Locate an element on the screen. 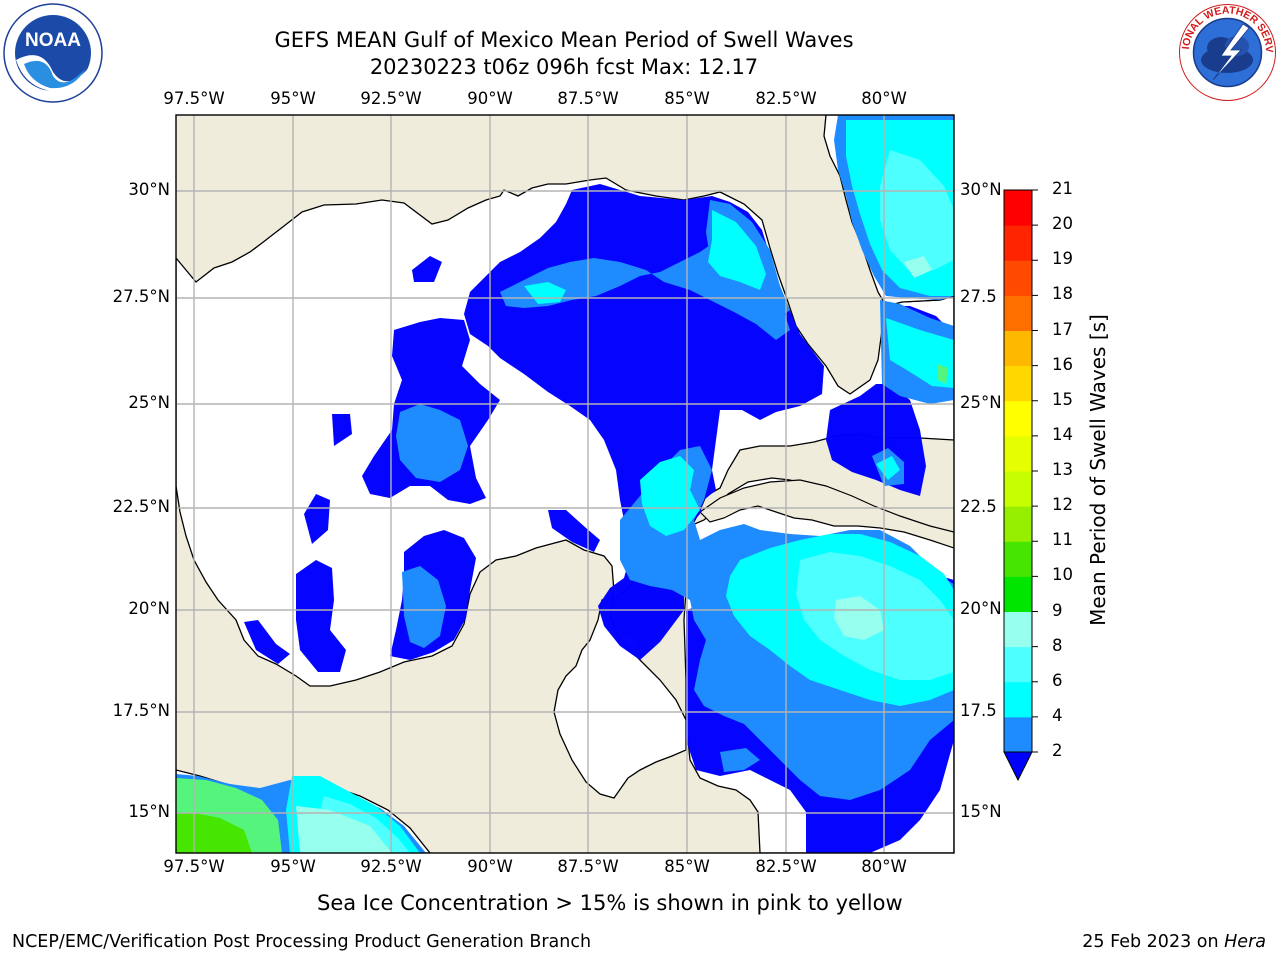  nws-logo: NATIONAL WEATHER SERVICE is located at coordinates (1225, 51).